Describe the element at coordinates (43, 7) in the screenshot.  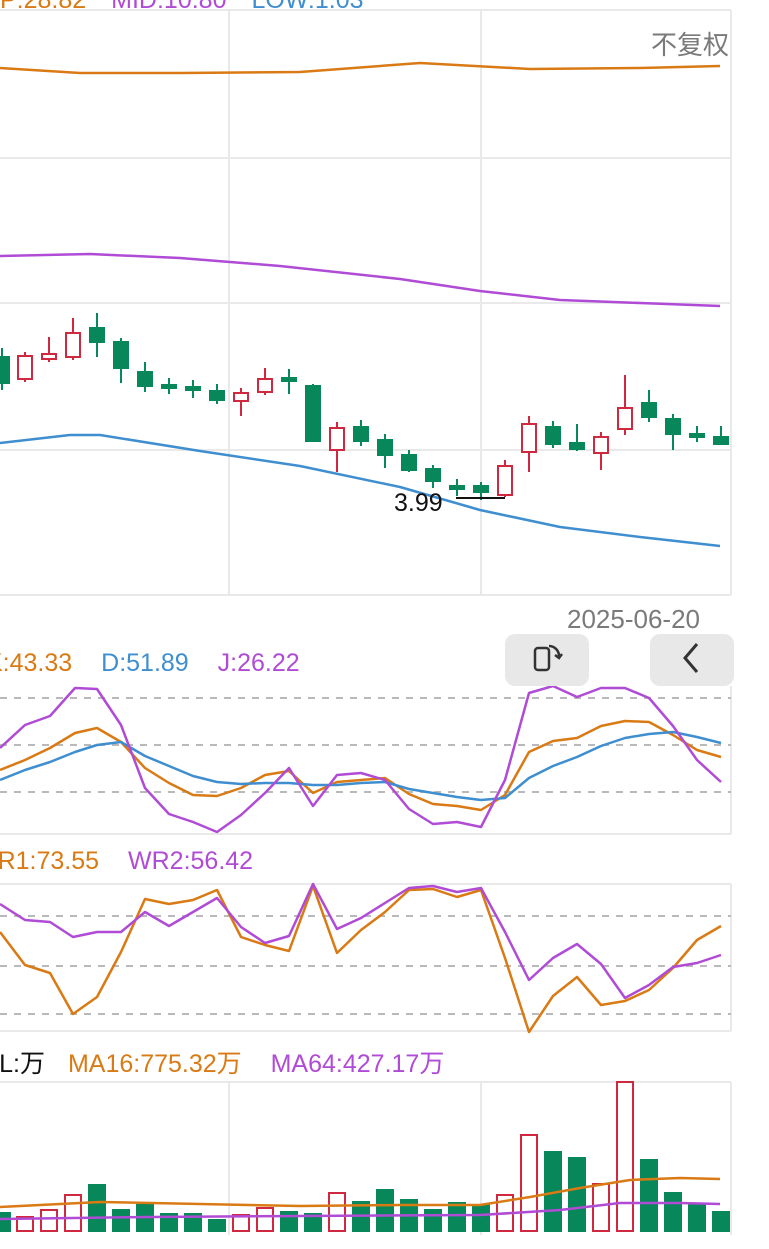
I see `band-upper-label: P:28.82` at that location.